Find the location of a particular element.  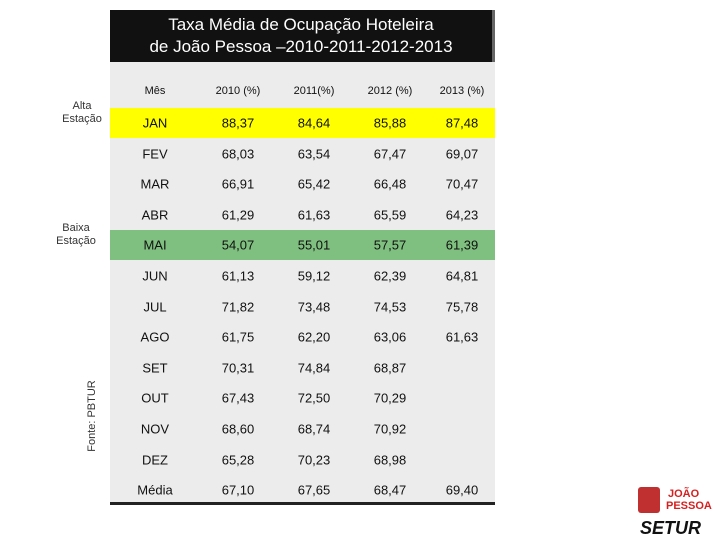

value-cell: 61,75 is located at coordinates (238, 337).